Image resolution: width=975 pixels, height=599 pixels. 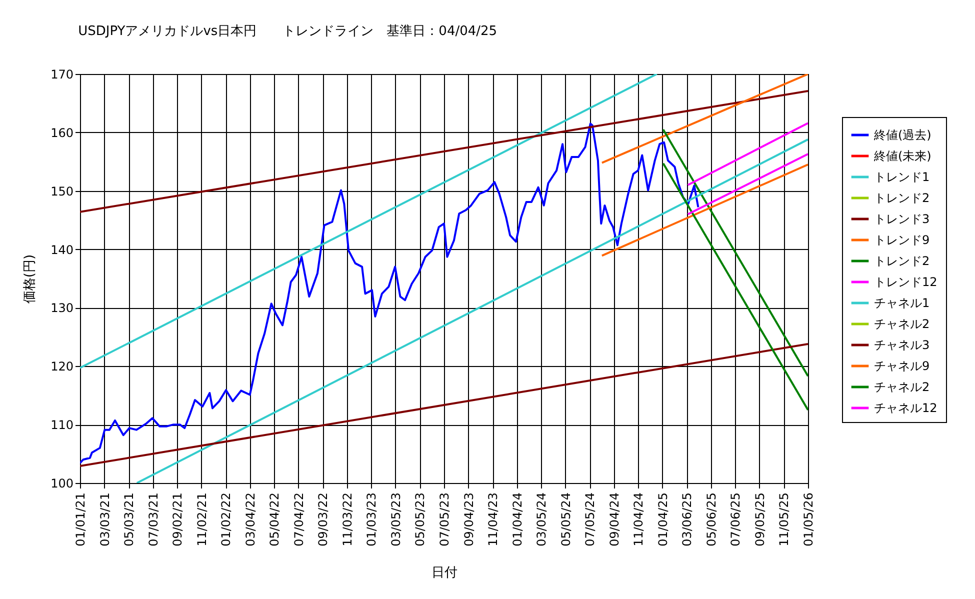 I want to click on legend-label: トレンド12, so click(x=906, y=282).